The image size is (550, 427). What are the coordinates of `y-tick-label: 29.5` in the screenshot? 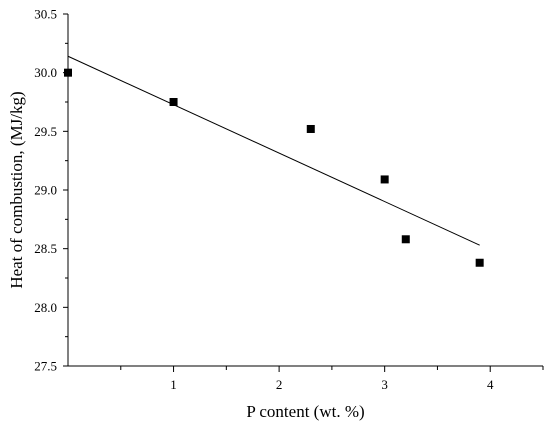 It's located at (45, 131).